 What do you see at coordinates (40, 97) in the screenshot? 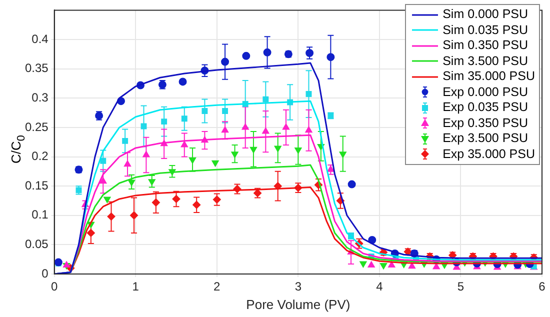
I see `y-tick-label: 0.3` at bounding box center [40, 97].